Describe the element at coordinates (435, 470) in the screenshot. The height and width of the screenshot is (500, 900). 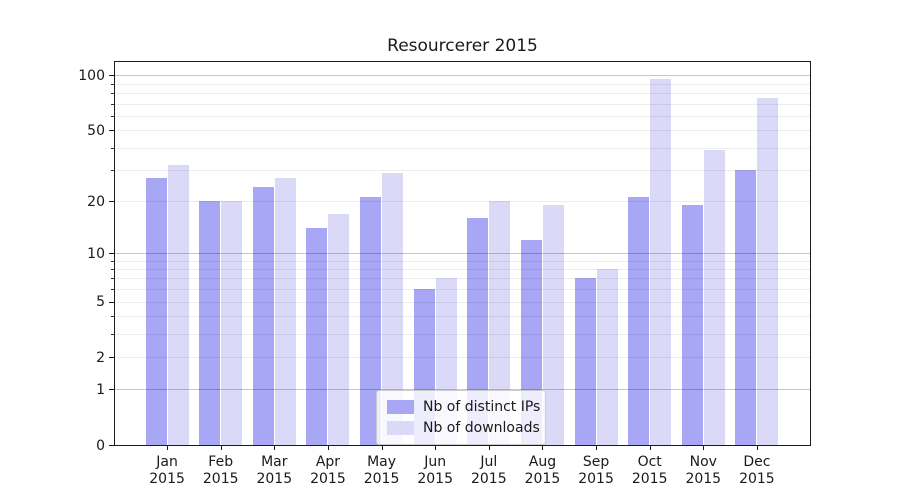
I see `x-tick-label-jun: Jun 2015` at that location.